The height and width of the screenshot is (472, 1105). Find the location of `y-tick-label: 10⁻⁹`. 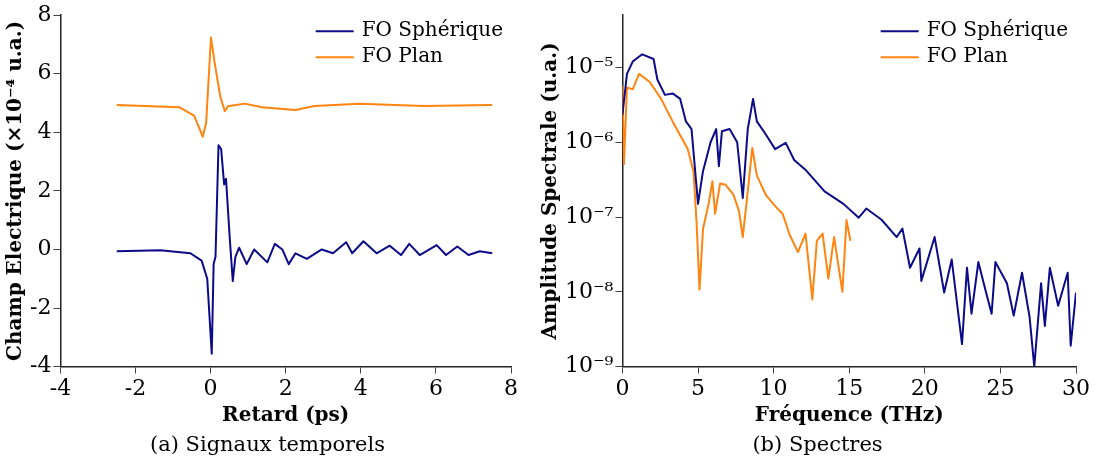

y-tick-label: 10⁻⁹ is located at coordinates (589, 365).